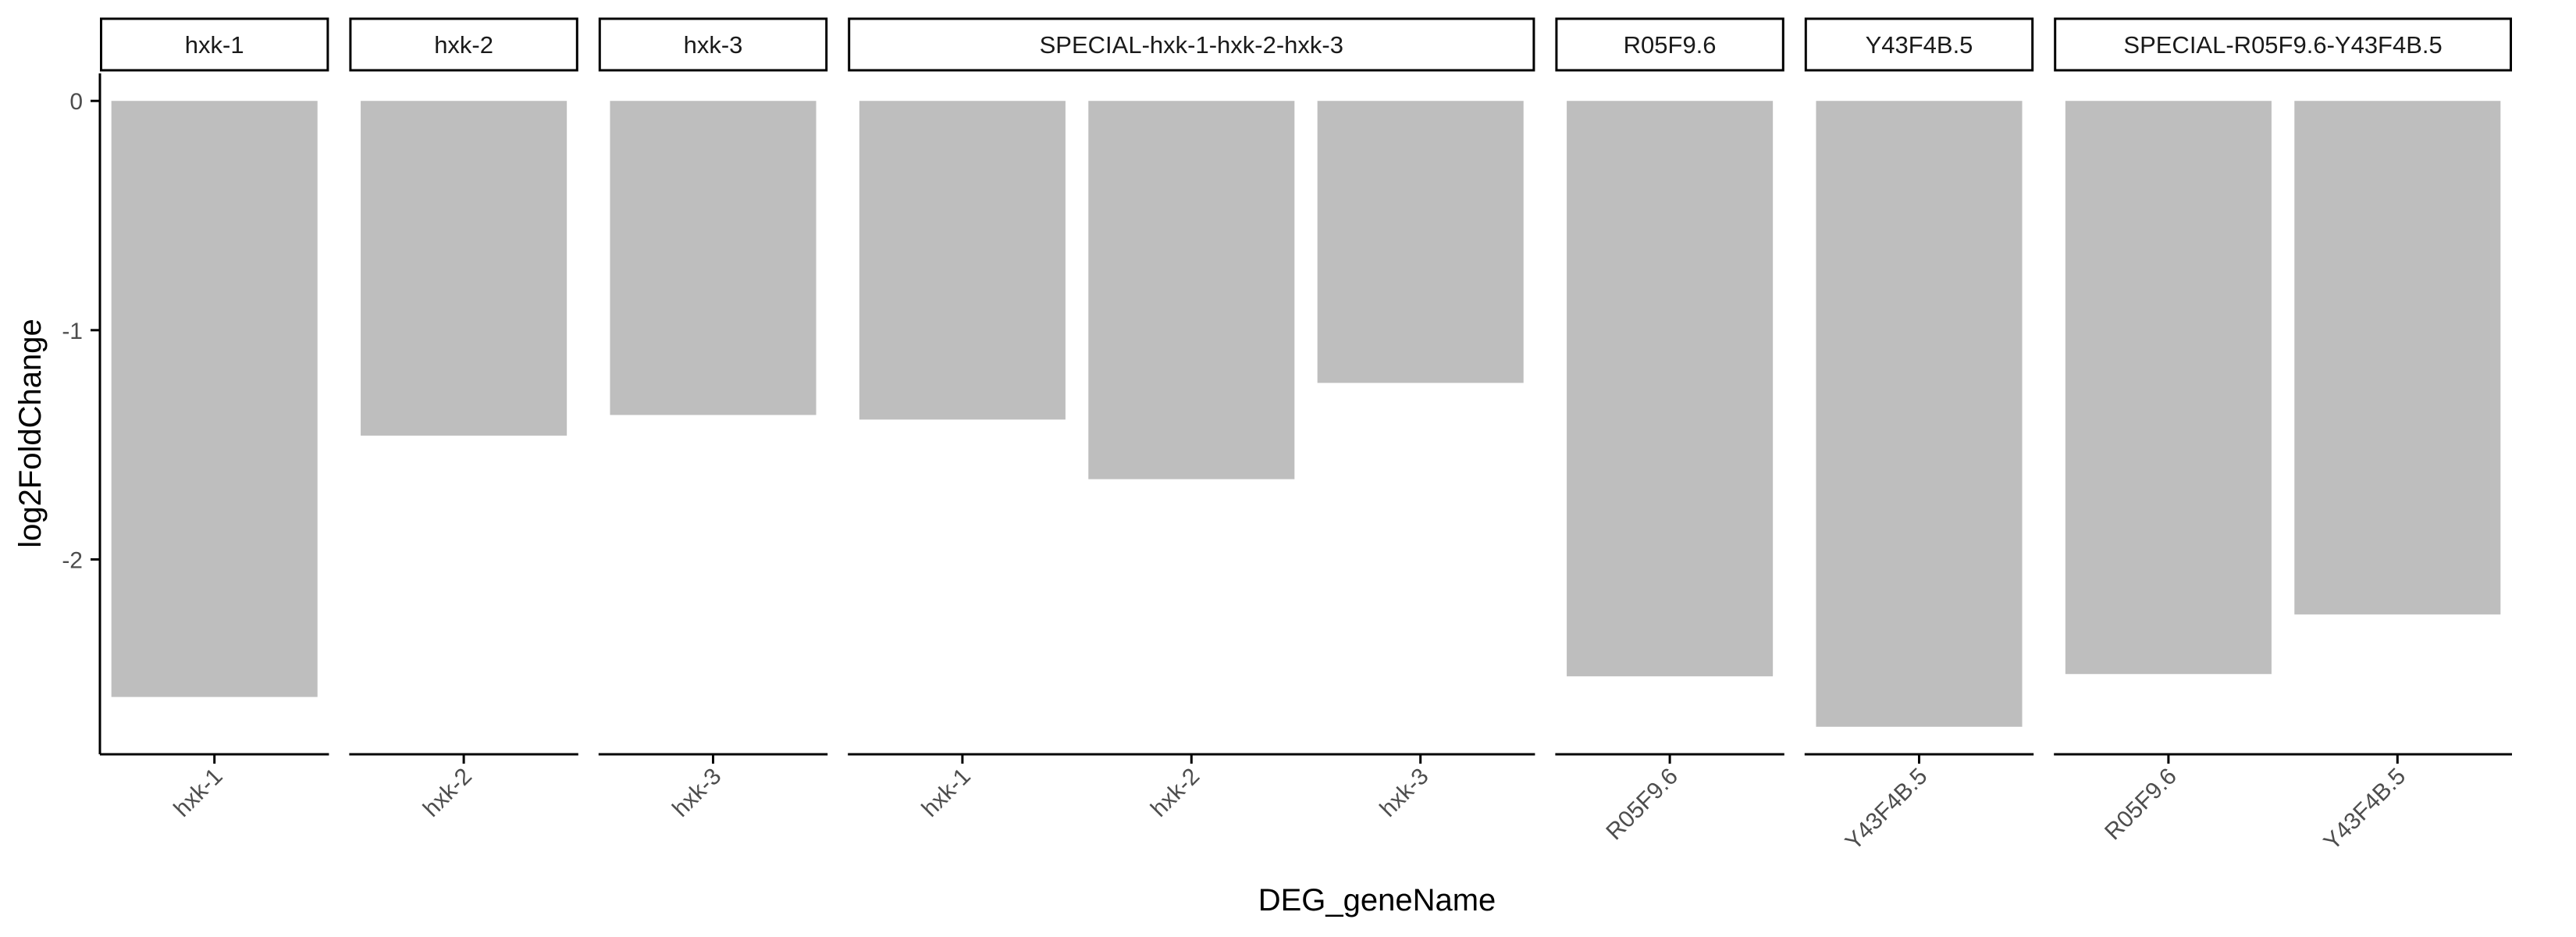  I want to click on facet-panel: R05F9.6 R05F9.6, so click(1669, 431).